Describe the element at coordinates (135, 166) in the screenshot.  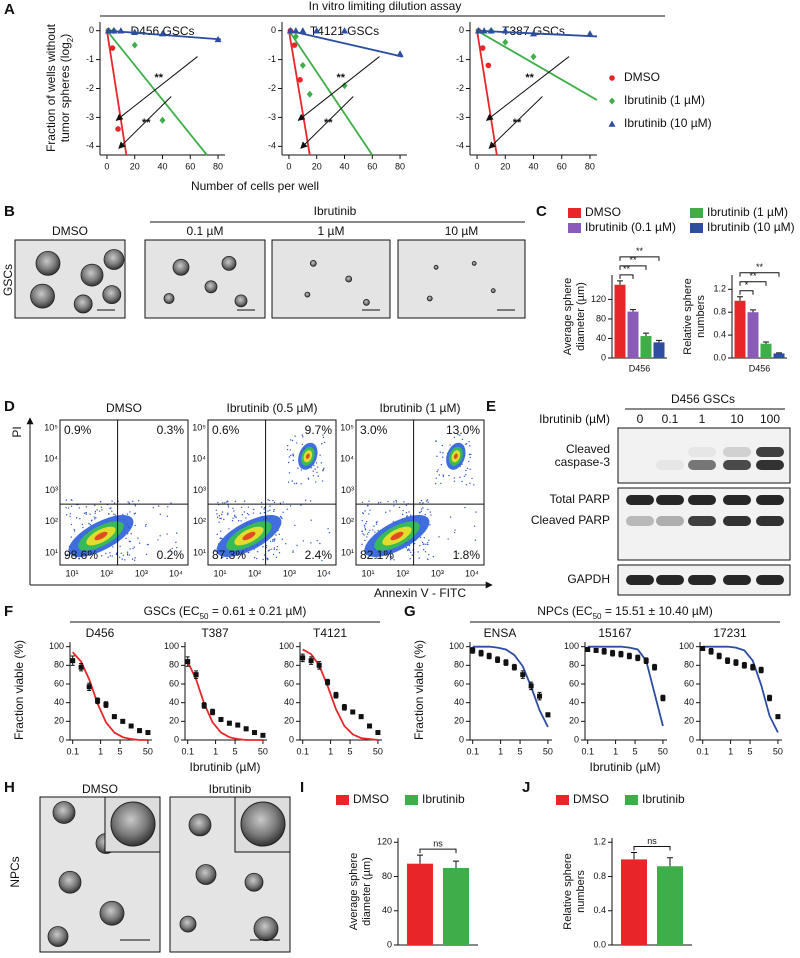
I see `x-tick-label: 20` at that location.